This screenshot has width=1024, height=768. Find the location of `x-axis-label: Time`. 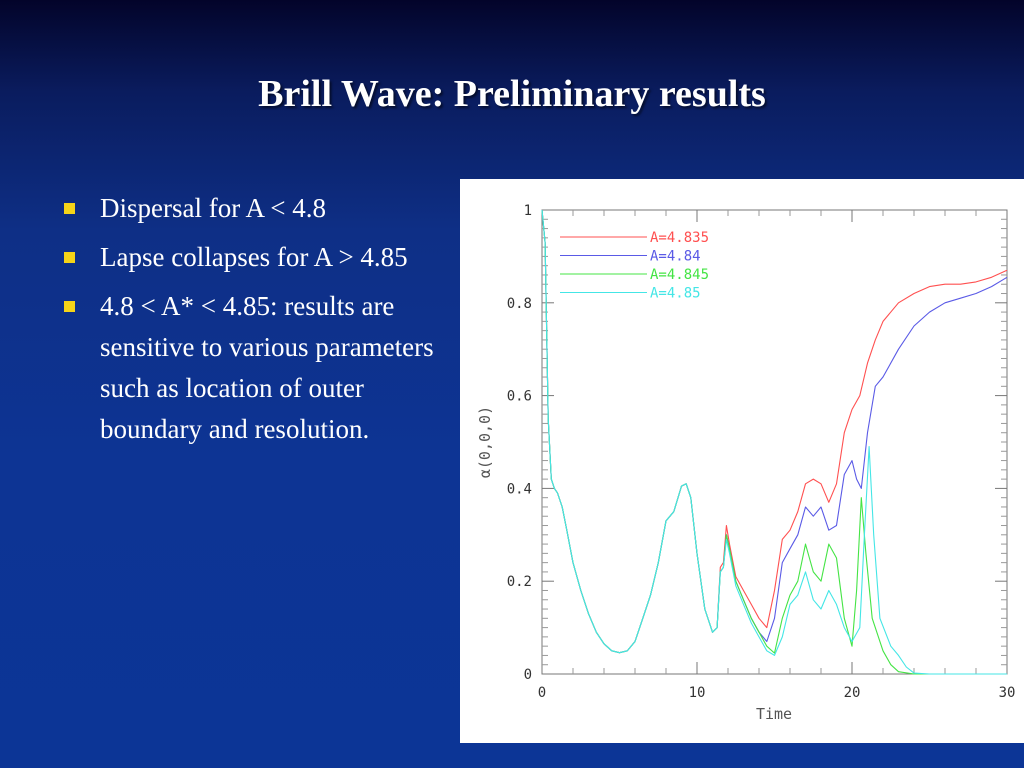

x-axis-label: Time is located at coordinates (774, 714).